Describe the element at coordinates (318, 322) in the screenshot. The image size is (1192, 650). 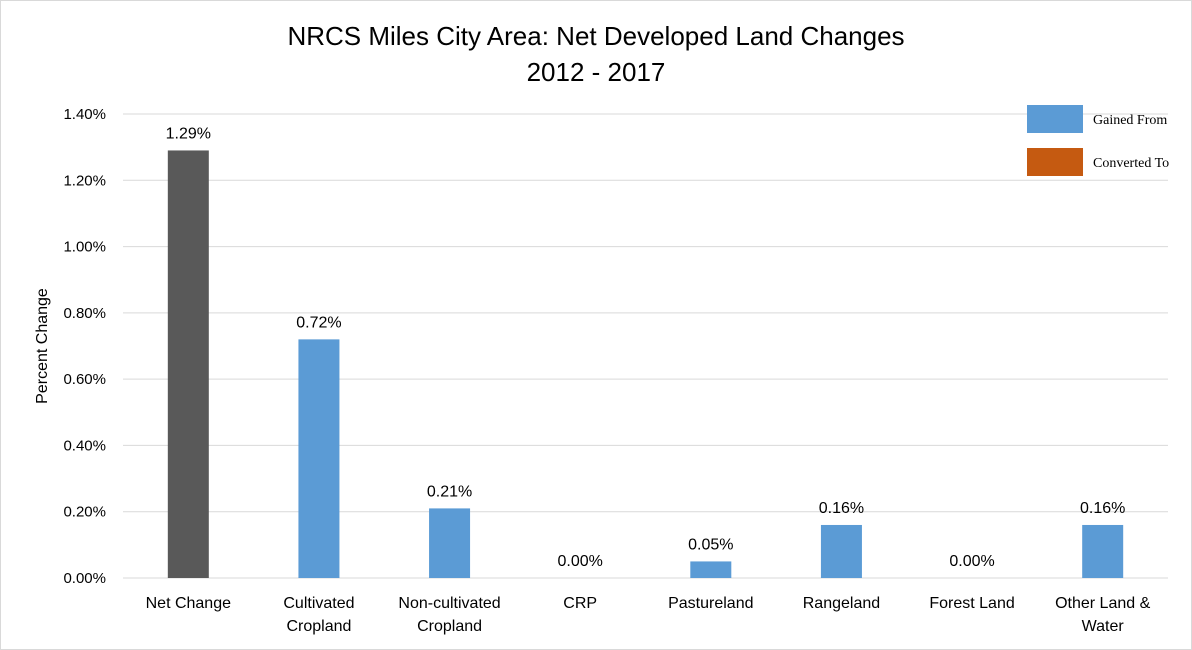
I see `data-label: 0.72%` at that location.